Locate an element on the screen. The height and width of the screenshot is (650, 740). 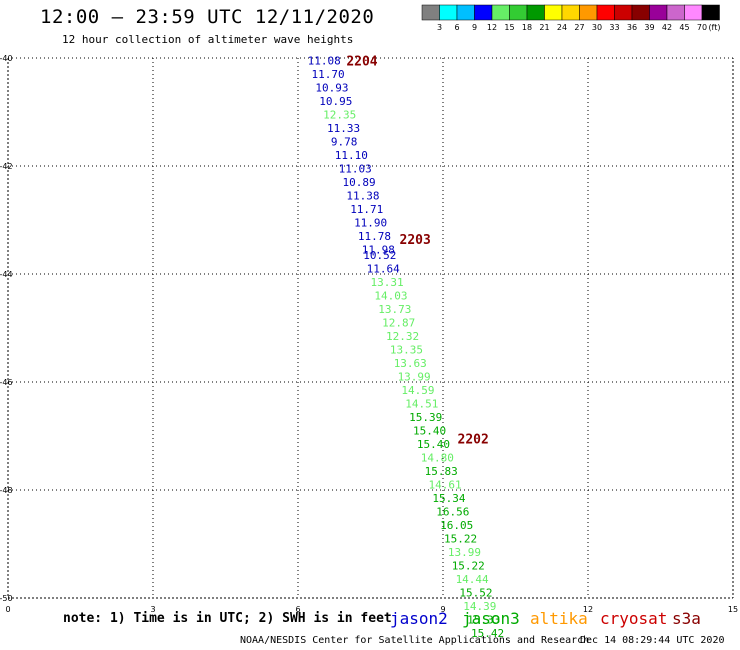
scale-label: 33 is located at coordinates (614, 27).